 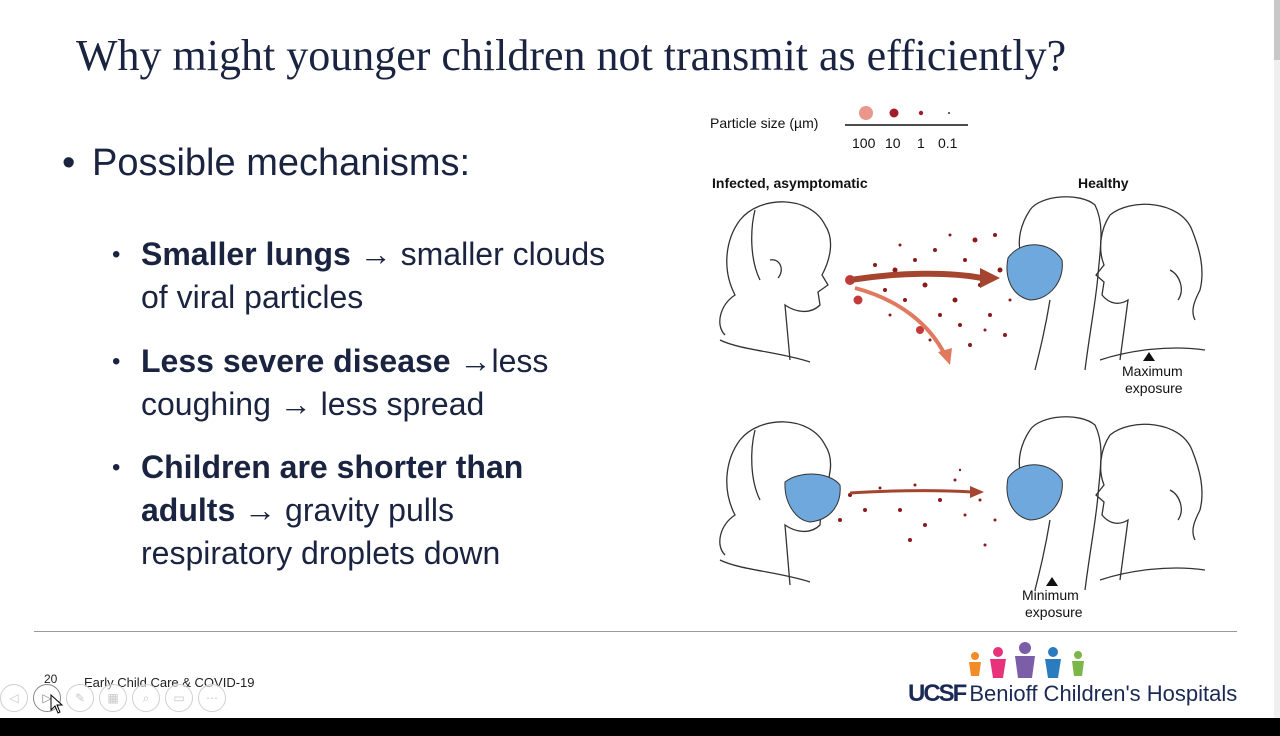 I want to click on sub-bullet-1-bold: Smaller lungs, so click(x=246, y=254).